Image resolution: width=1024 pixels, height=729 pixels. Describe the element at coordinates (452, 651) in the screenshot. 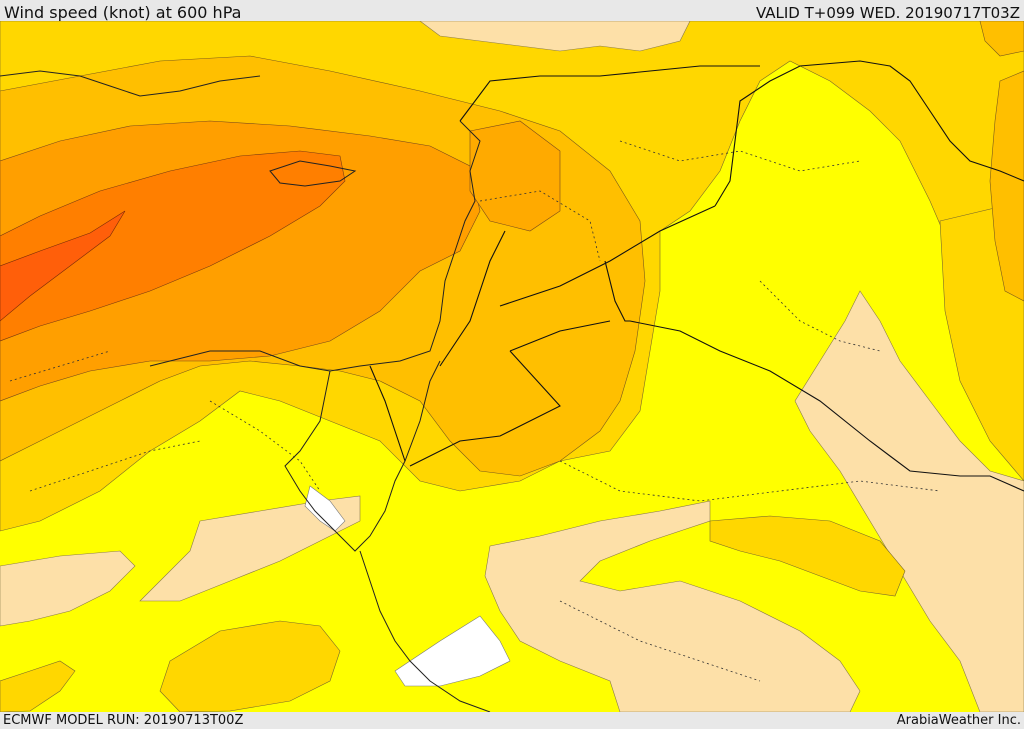

I see `field-calm-south` at that location.